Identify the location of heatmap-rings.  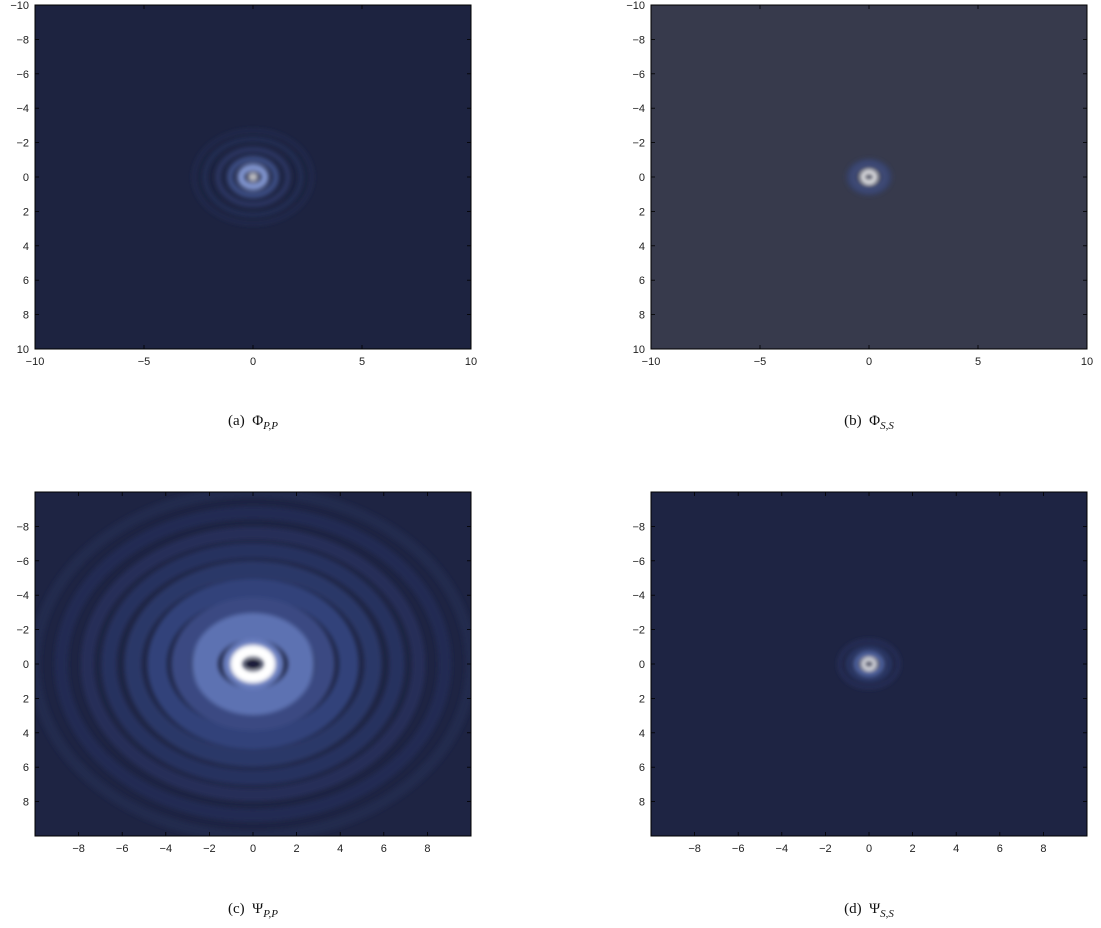
(869, 664).